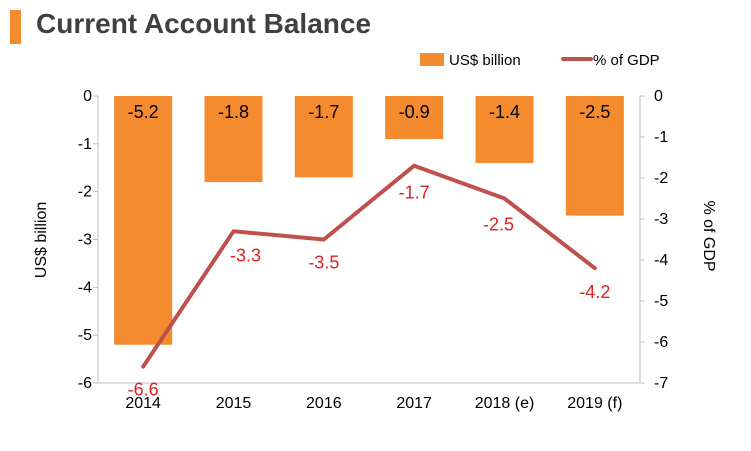  Describe the element at coordinates (661, 260) in the screenshot. I see `right-tick-label: -4` at that location.